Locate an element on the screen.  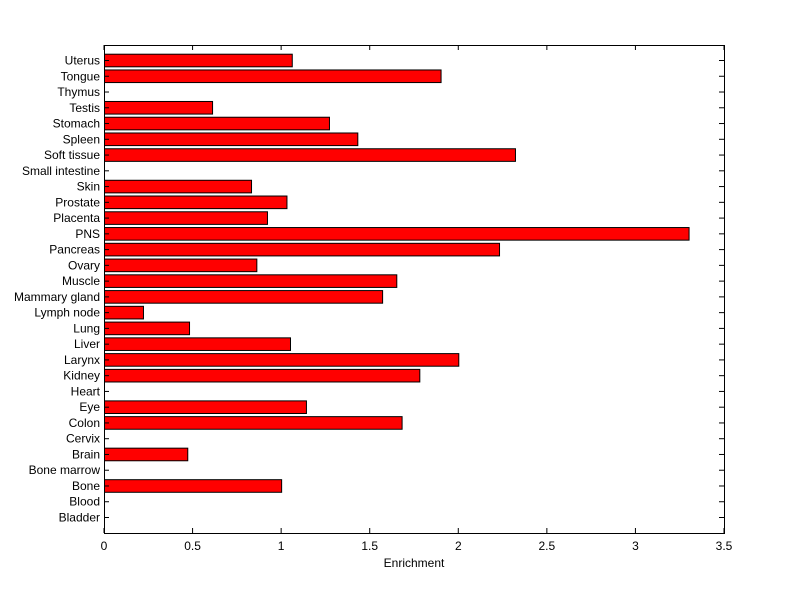
y-tick-label: Spleen is located at coordinates (81, 139).